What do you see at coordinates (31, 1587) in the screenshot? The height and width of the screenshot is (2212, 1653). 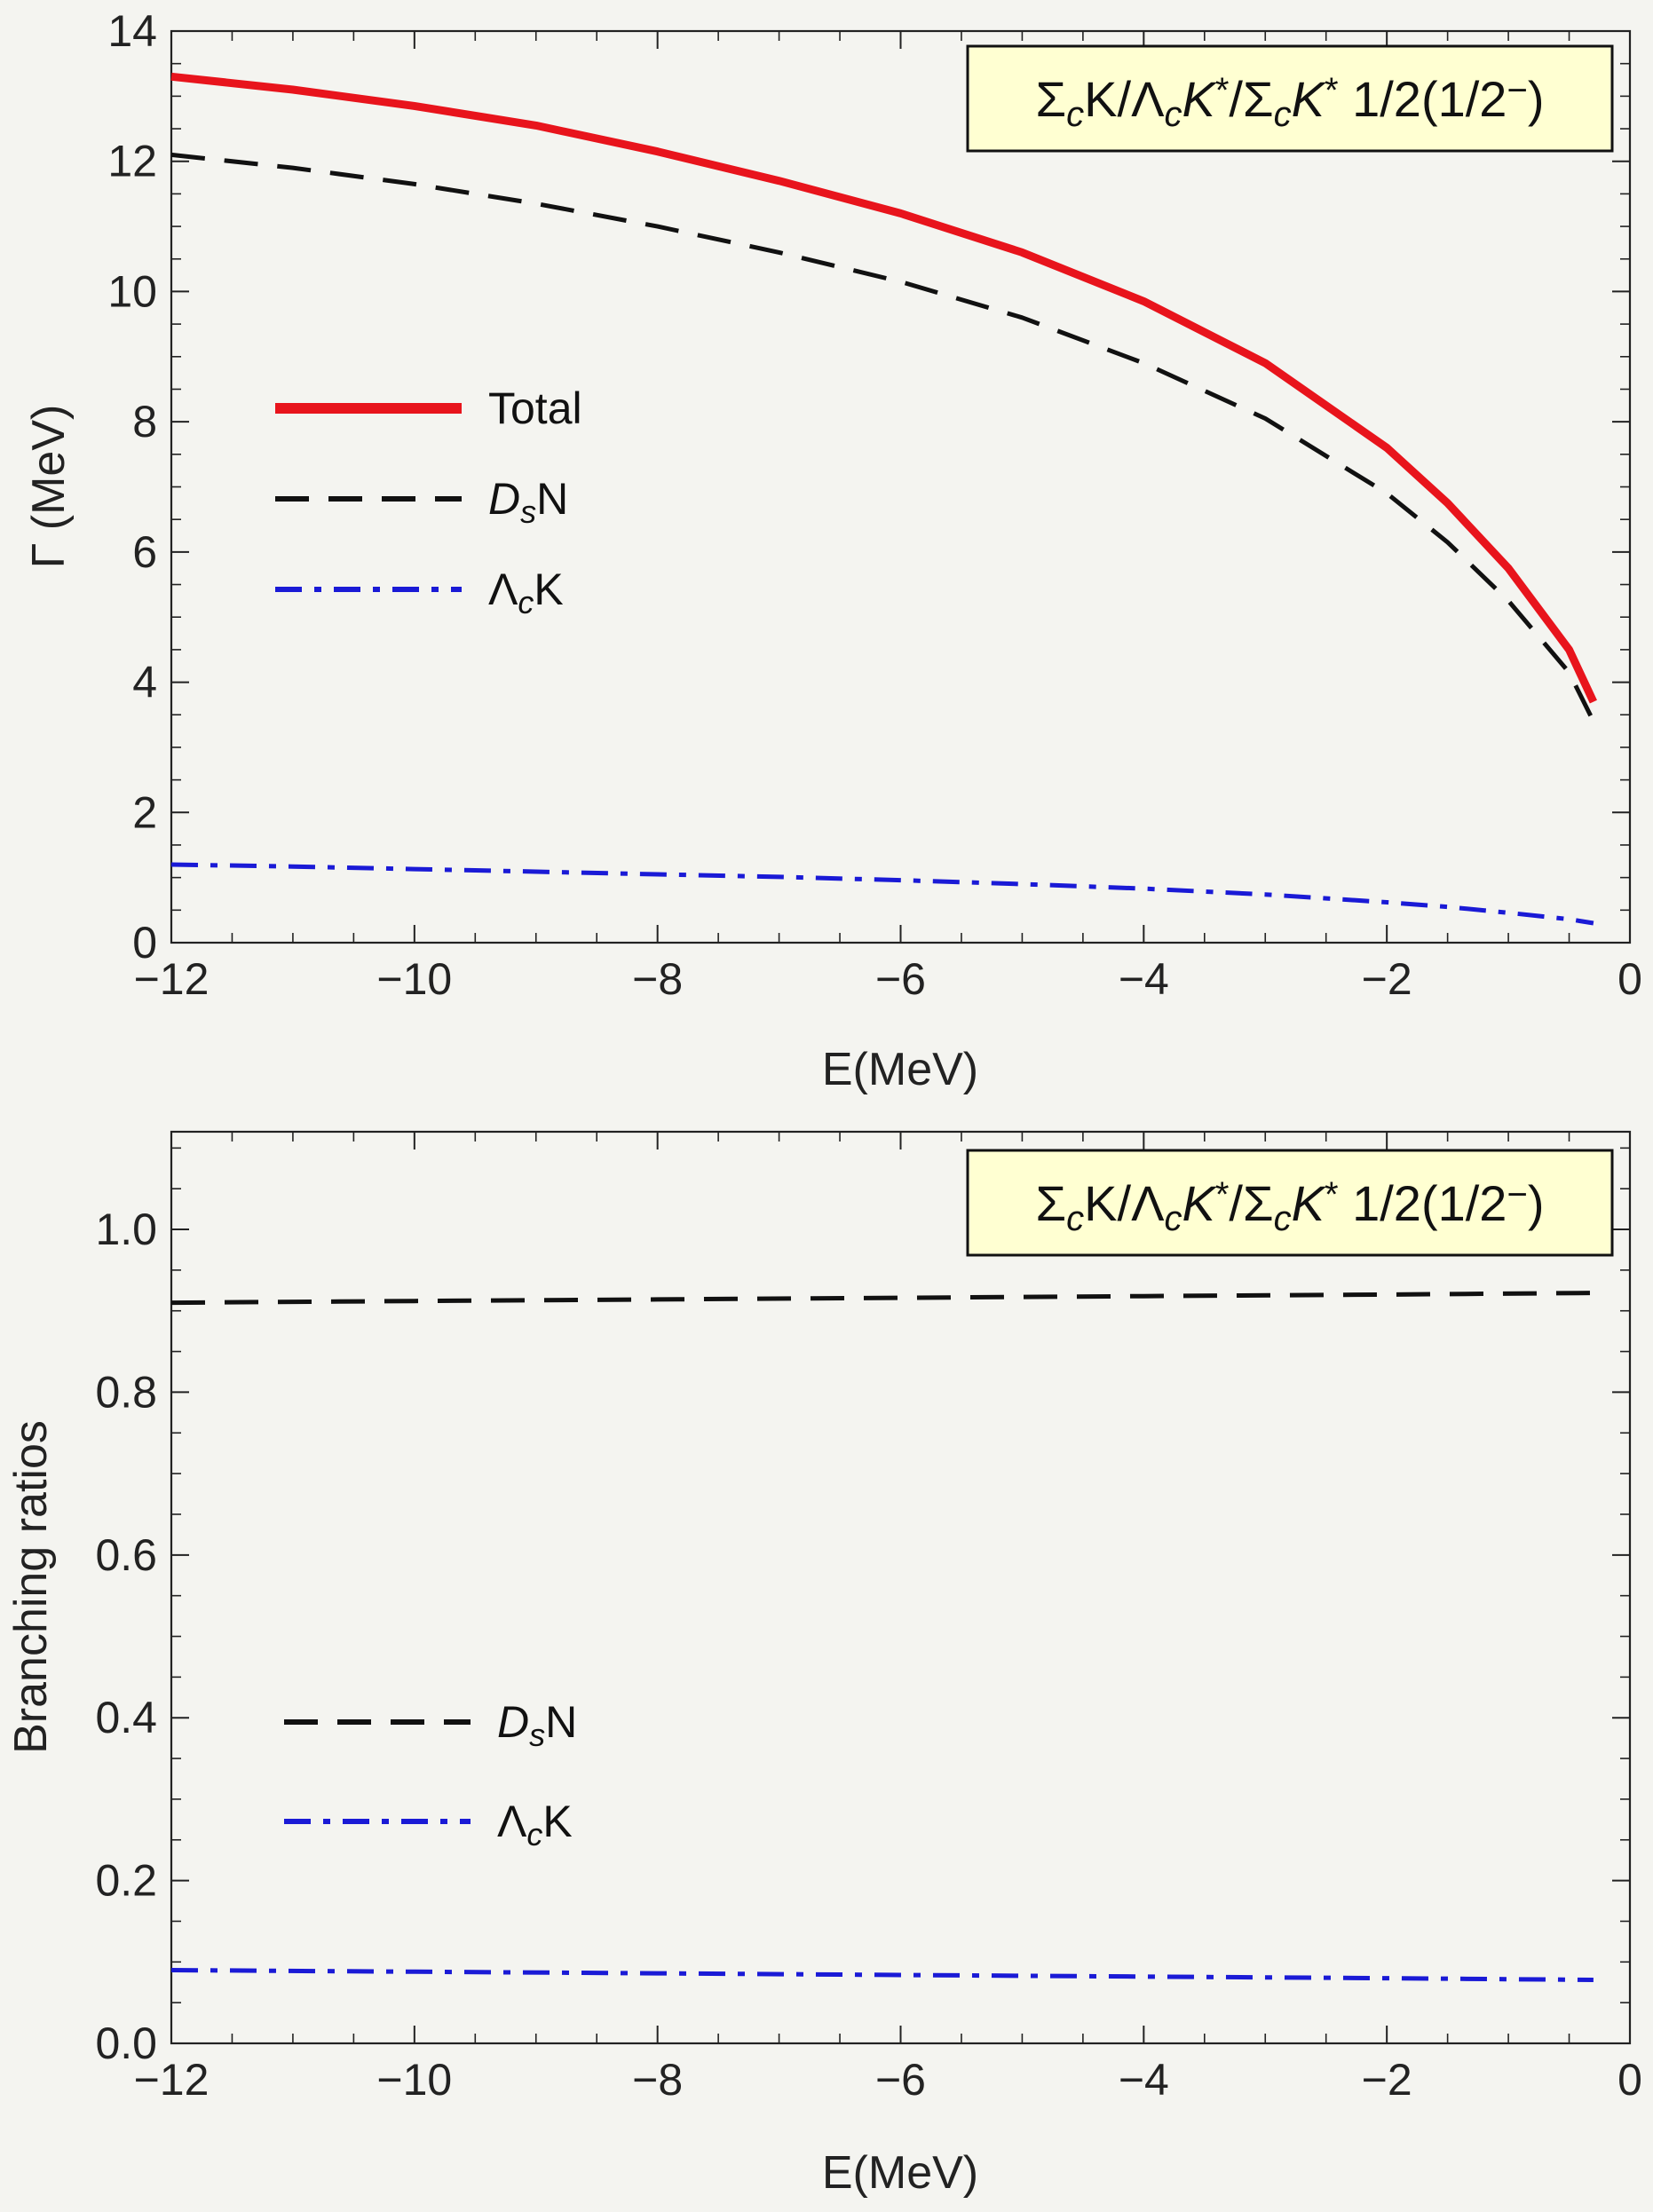 I see `y-axis-title: Branching ratios` at bounding box center [31, 1587].